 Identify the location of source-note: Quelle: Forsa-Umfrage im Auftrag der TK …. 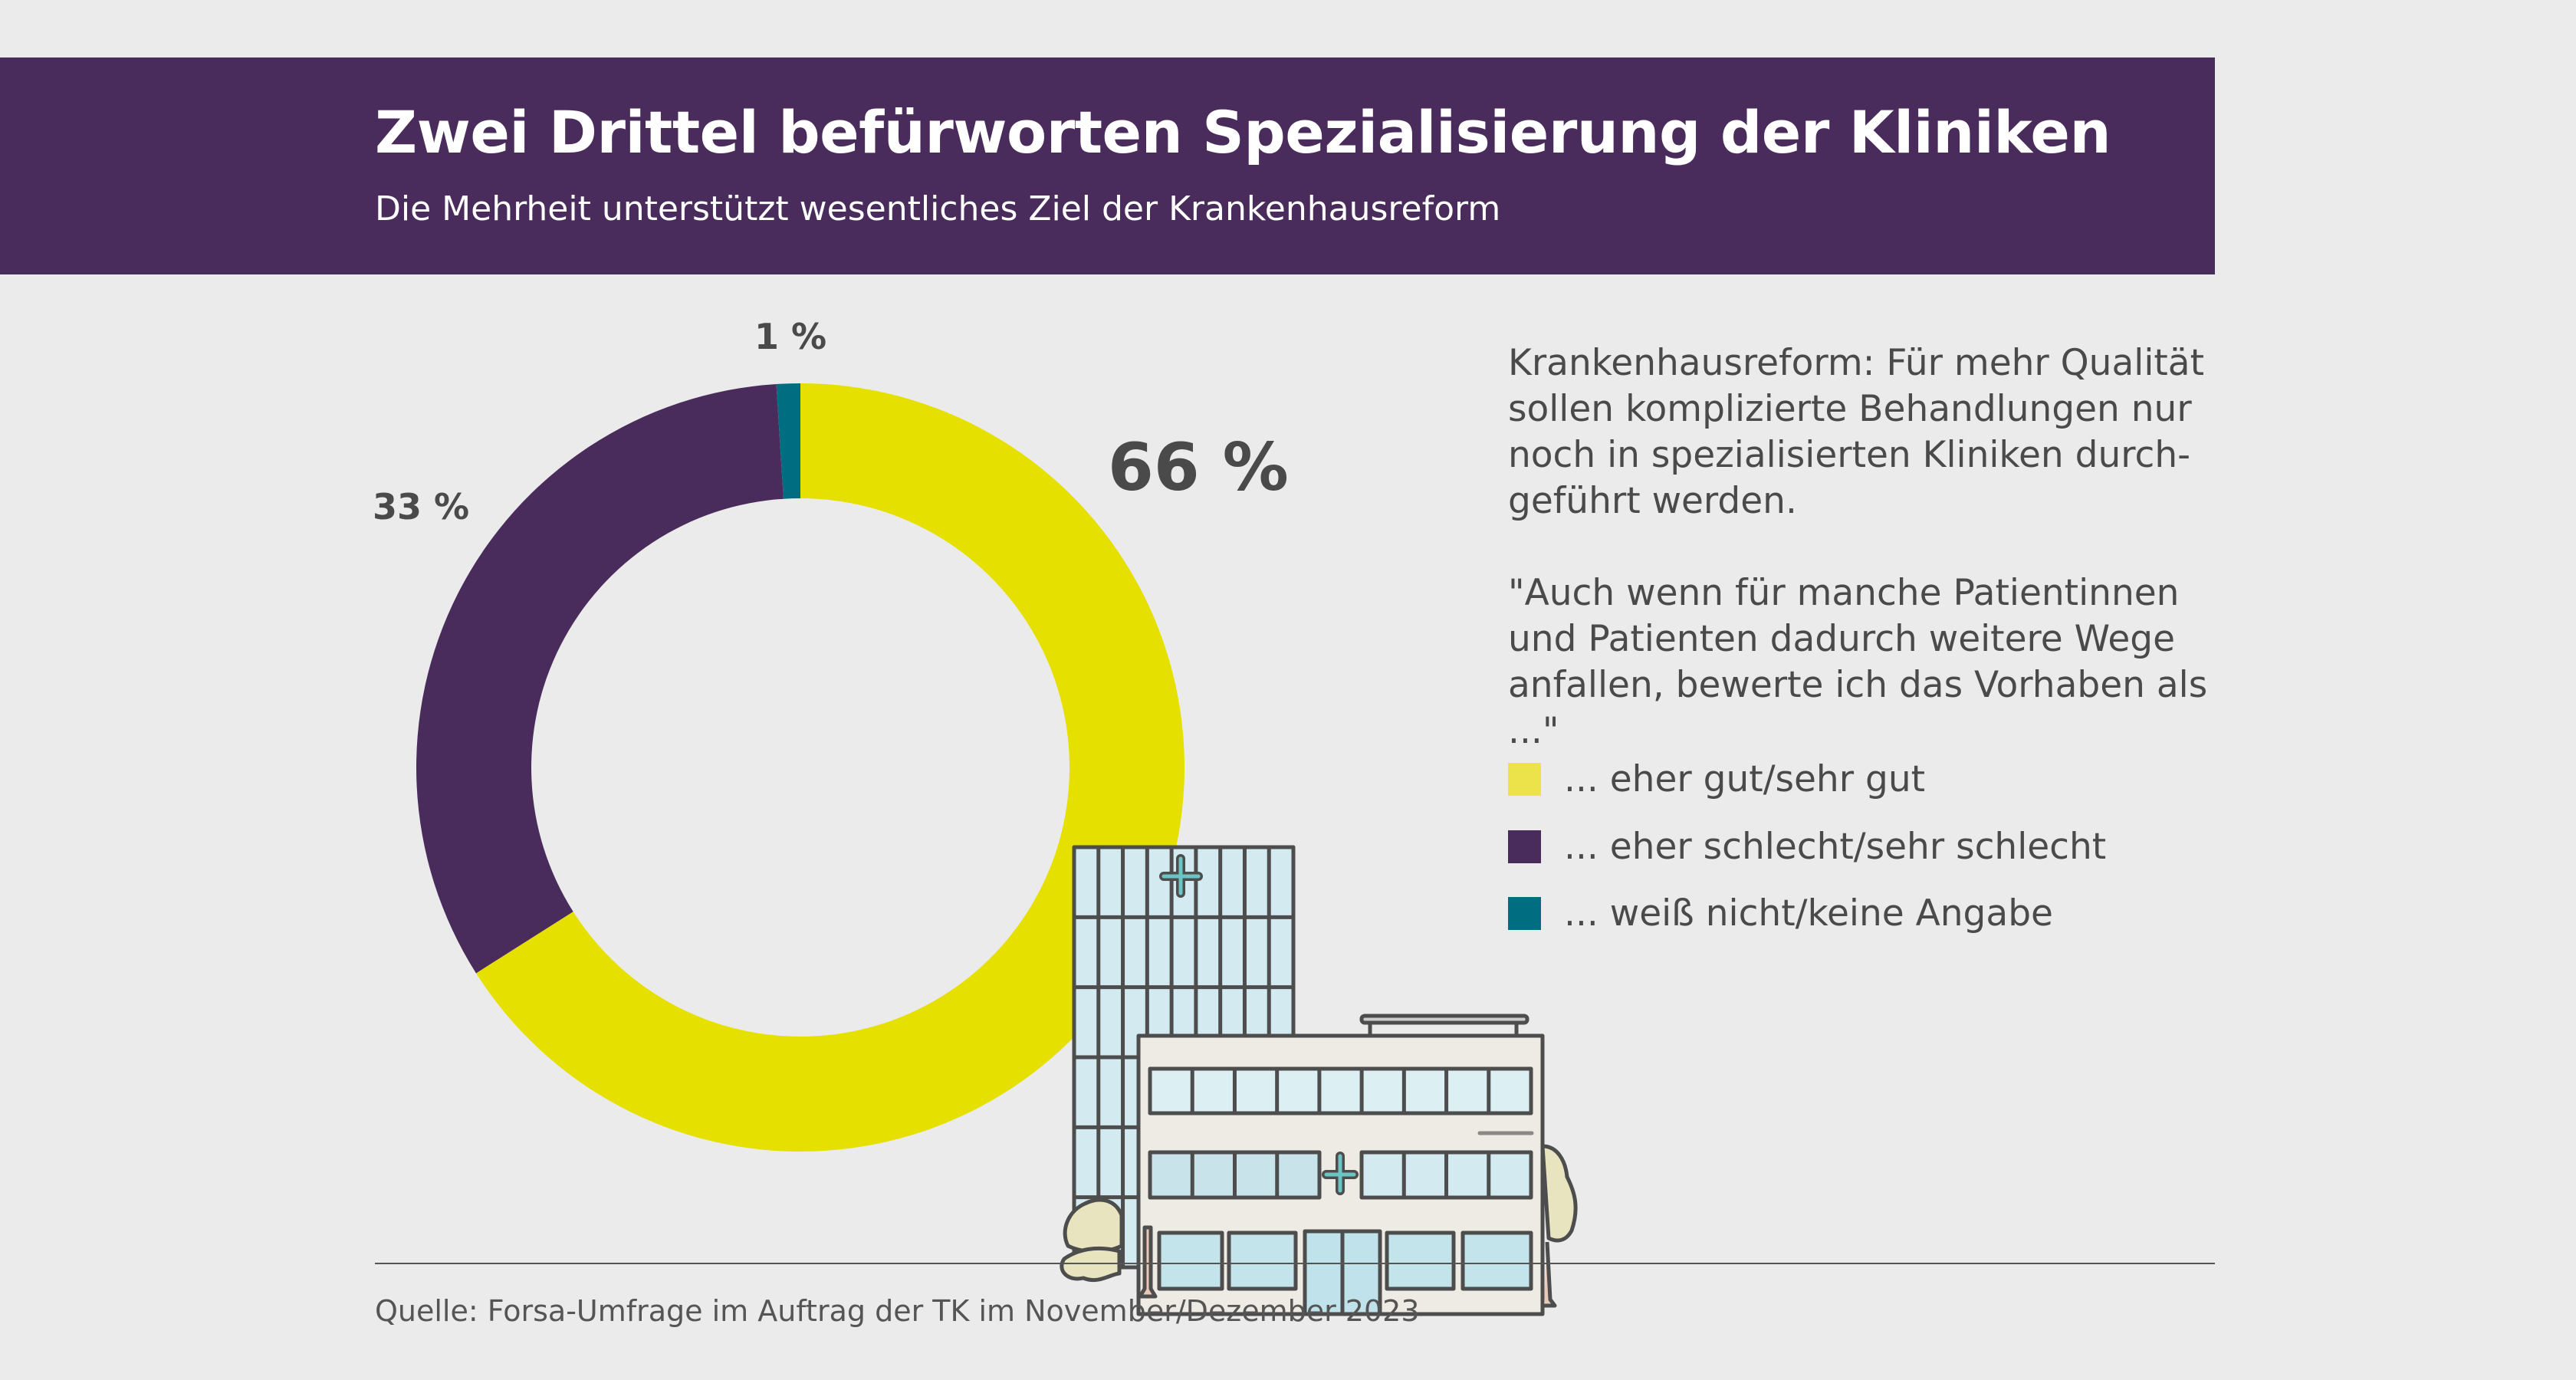
(898, 1311).